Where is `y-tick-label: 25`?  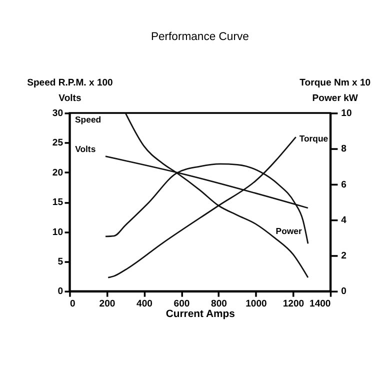
y-tick-label: 25 is located at coordinates (58, 143).